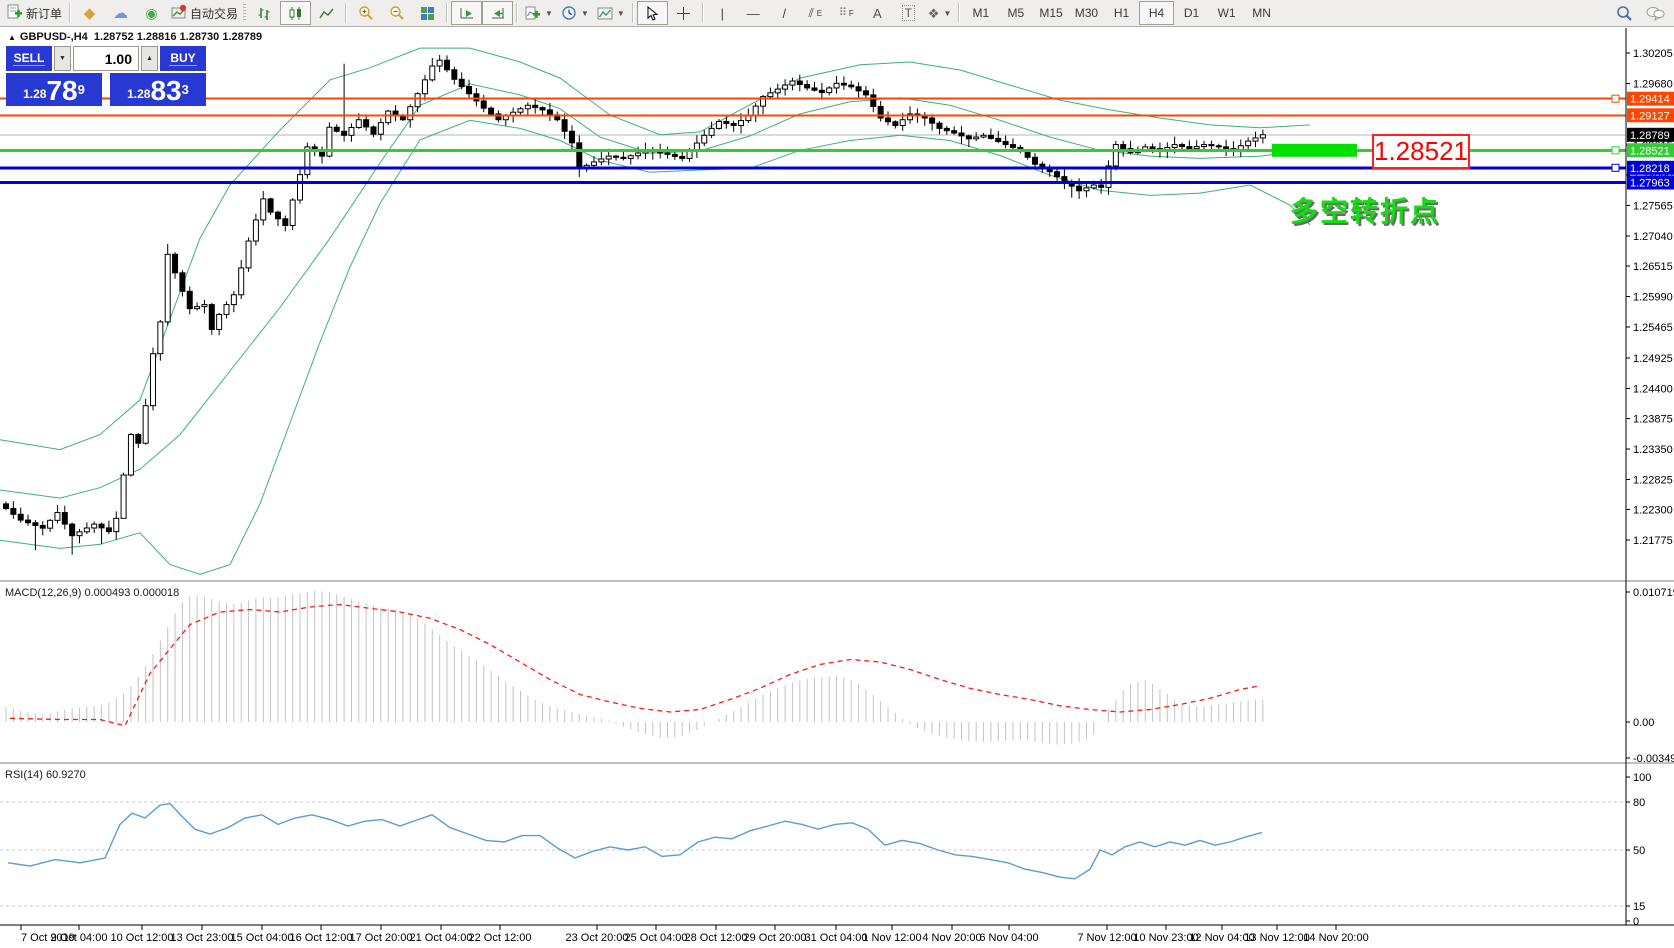  Describe the element at coordinates (381, 938) in the screenshot. I see `svg-text: 17 Oct 20:00` at that location.